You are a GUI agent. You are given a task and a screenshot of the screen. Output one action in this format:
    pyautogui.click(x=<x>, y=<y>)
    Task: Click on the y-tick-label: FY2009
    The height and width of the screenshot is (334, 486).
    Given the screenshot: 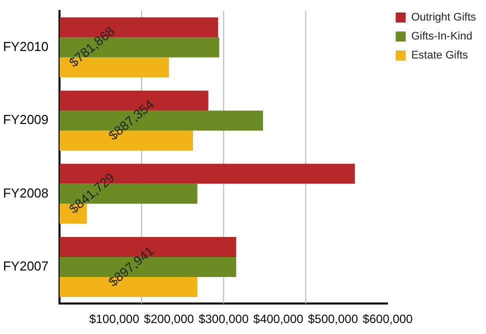 What is the action you would take?
    pyautogui.click(x=25, y=120)
    